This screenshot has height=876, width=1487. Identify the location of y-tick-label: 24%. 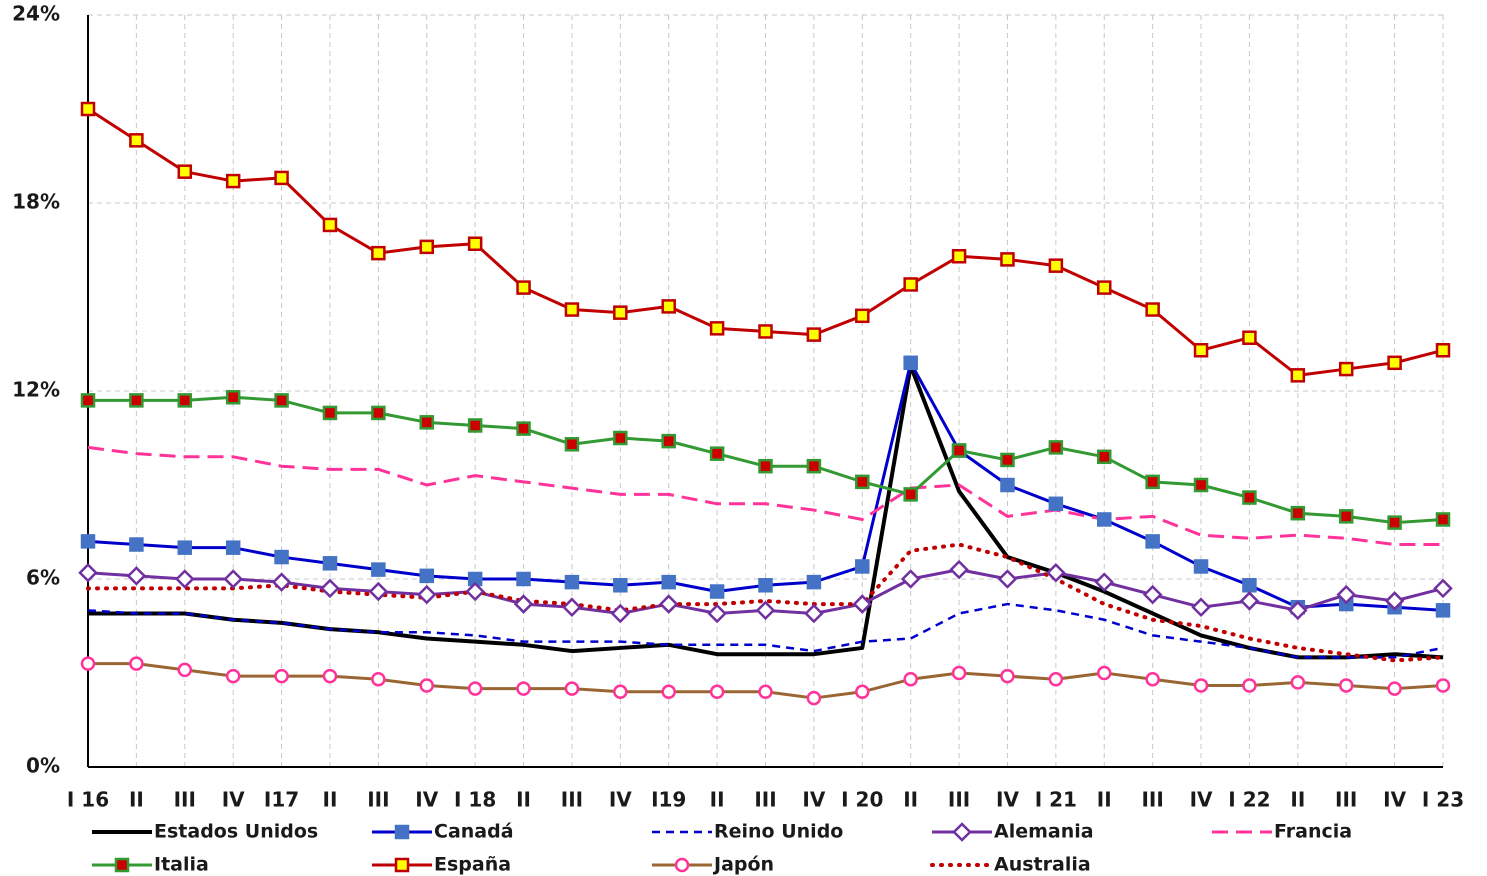
(36, 14).